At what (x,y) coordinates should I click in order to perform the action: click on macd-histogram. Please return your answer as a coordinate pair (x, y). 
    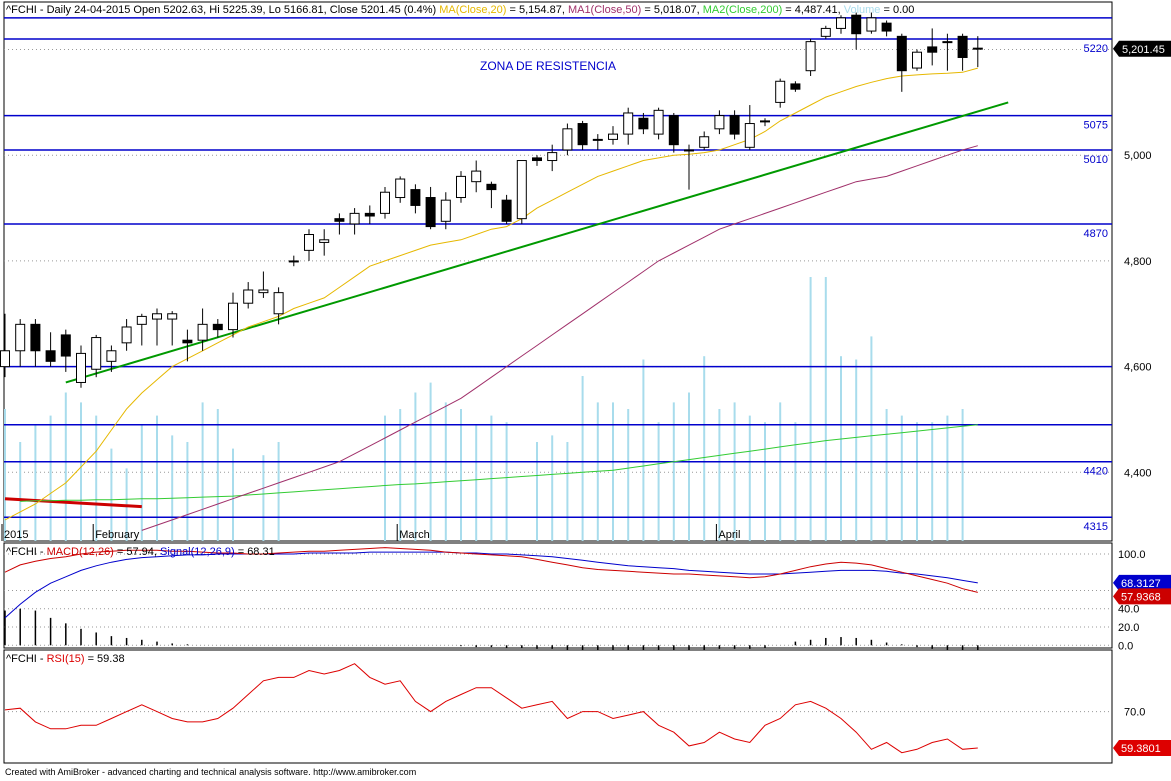
    Looking at the image, I should click on (491, 631).